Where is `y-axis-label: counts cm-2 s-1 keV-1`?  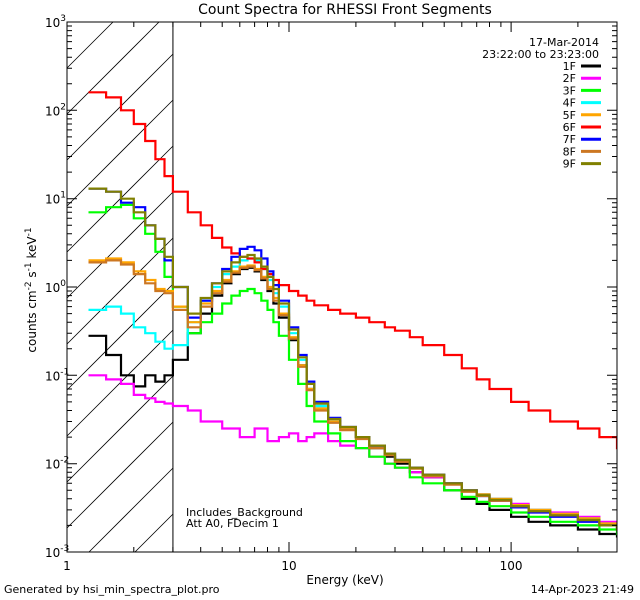
y-axis-label: counts cm-2 s-1 keV-1 is located at coordinates (31, 289).